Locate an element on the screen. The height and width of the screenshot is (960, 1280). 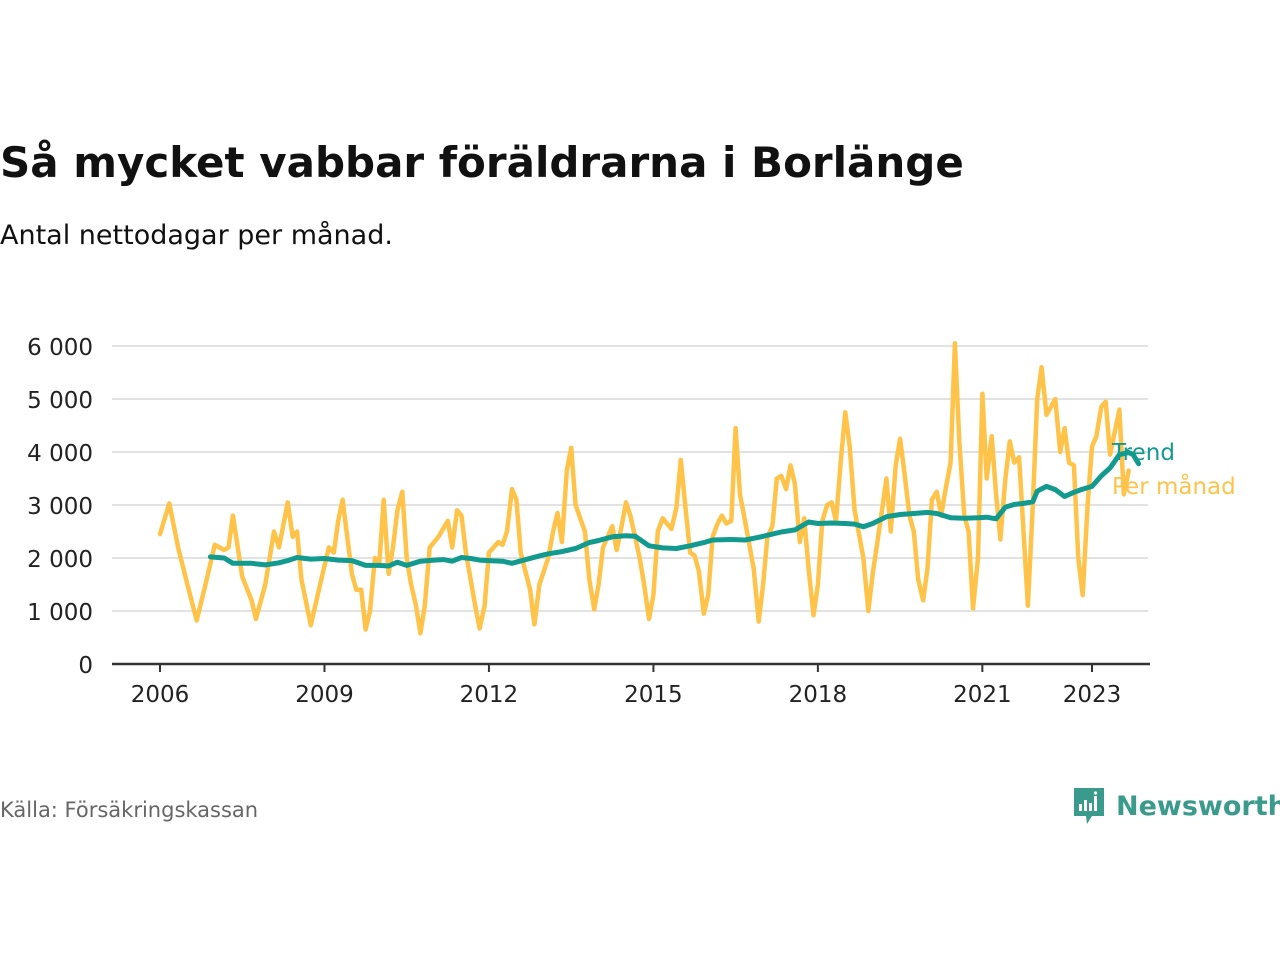
x-tick-label: 2018 is located at coordinates (818, 695).